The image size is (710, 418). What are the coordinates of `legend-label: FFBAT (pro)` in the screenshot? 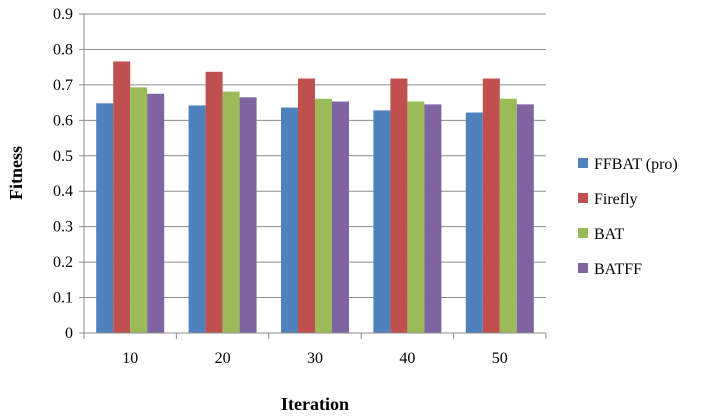 It's located at (636, 164).